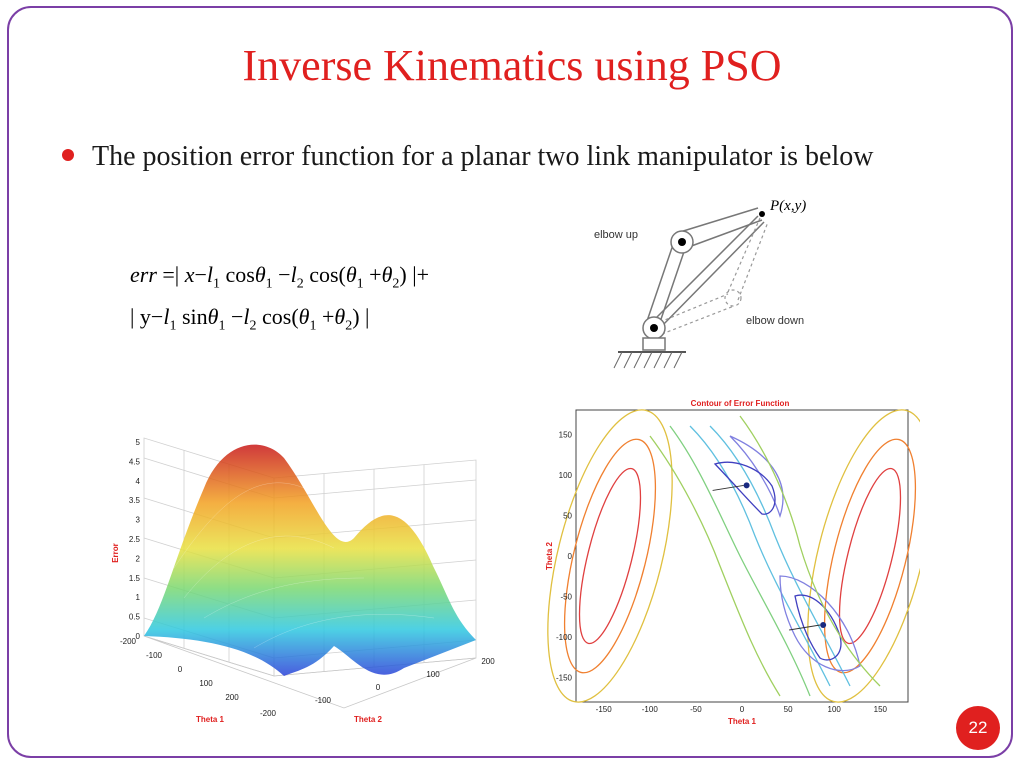 The width and height of the screenshot is (1024, 768). What do you see at coordinates (194, 316) in the screenshot?
I see `eq-sin: sin` at bounding box center [194, 316].